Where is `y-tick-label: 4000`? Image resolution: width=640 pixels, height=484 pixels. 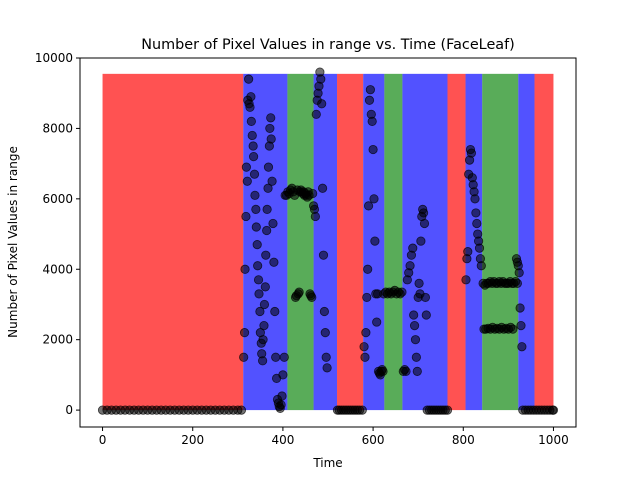 y-tick-label: 4000 is located at coordinates (57, 269).